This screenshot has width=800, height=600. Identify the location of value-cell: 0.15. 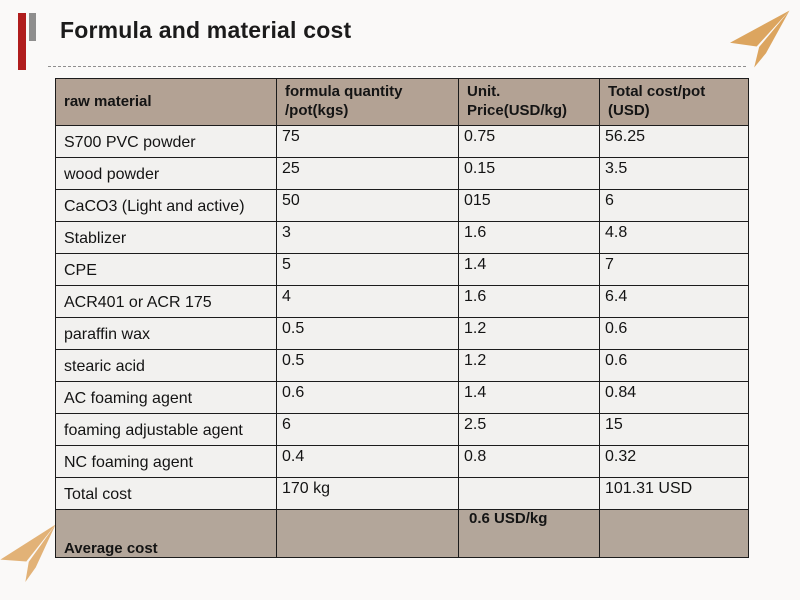
(529, 173).